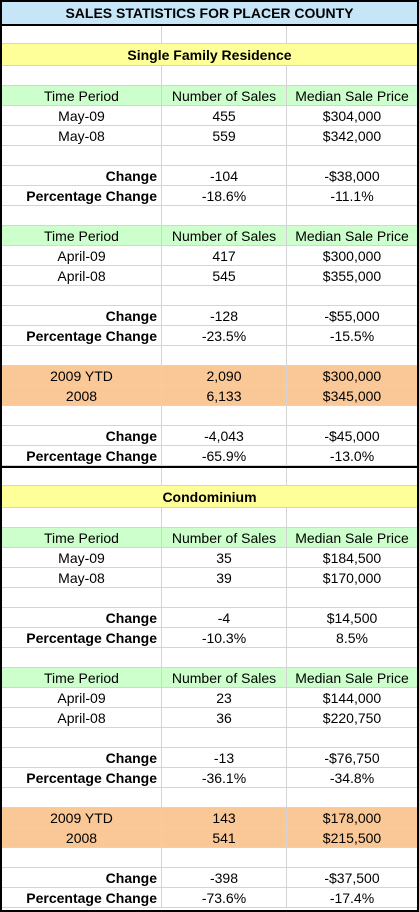  I want to click on price-change: -$55,000, so click(352, 316).